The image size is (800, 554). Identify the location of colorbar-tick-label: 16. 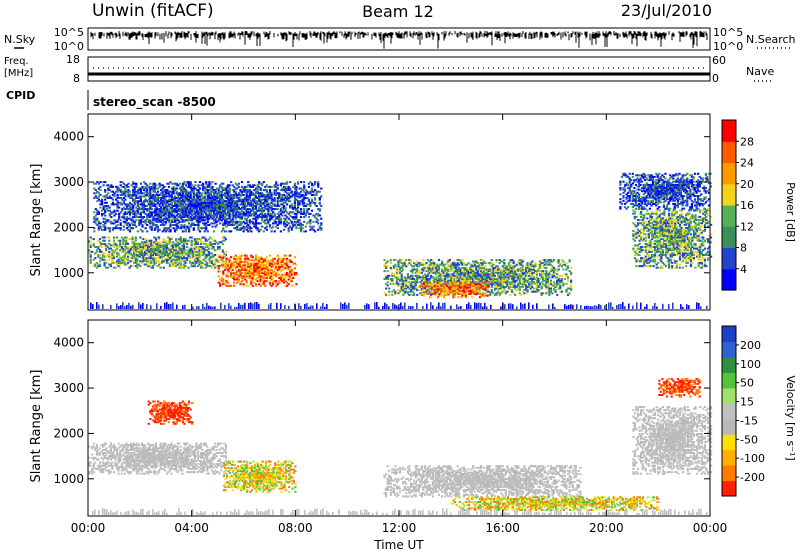
(747, 205).